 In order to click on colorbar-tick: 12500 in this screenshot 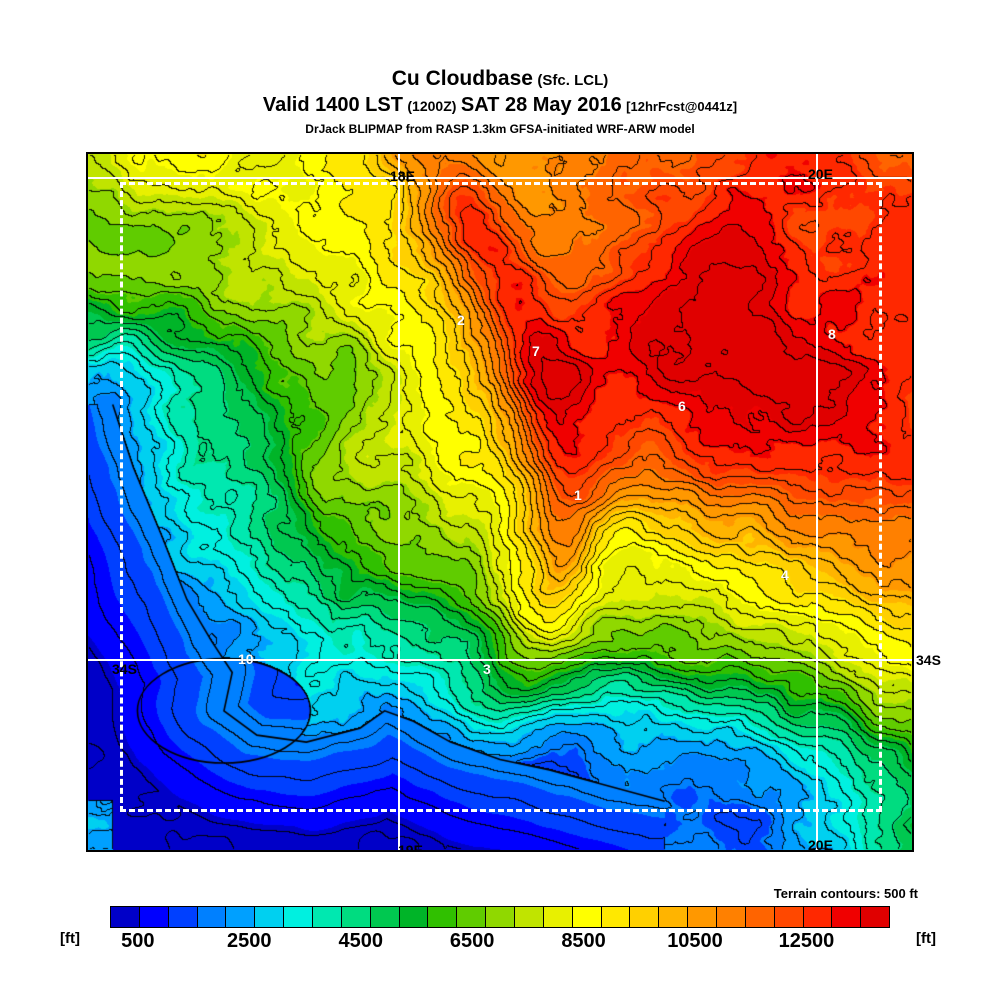, I will do `click(806, 941)`.